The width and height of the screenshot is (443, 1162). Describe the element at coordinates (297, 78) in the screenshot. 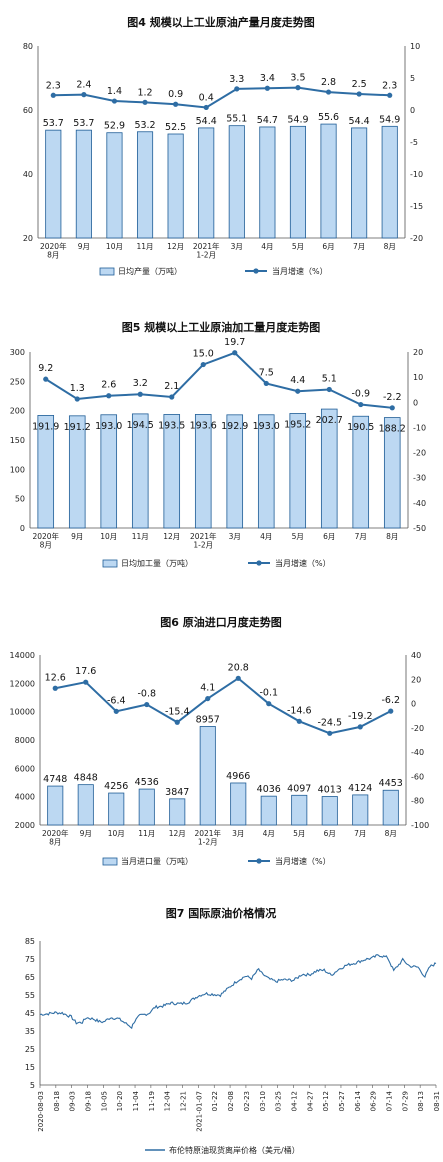

I see `growth-value-label: 3.5` at that location.